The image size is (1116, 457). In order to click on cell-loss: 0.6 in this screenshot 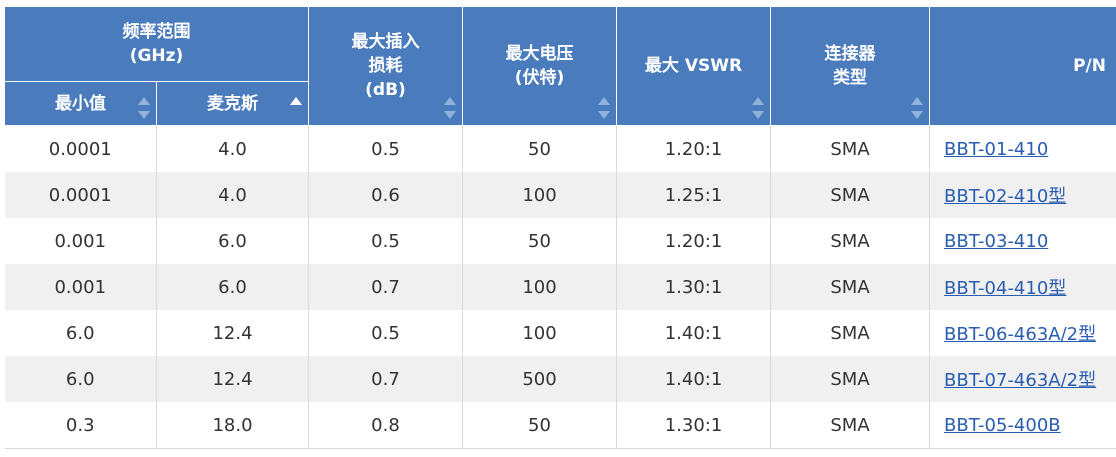, I will do `click(385, 195)`.